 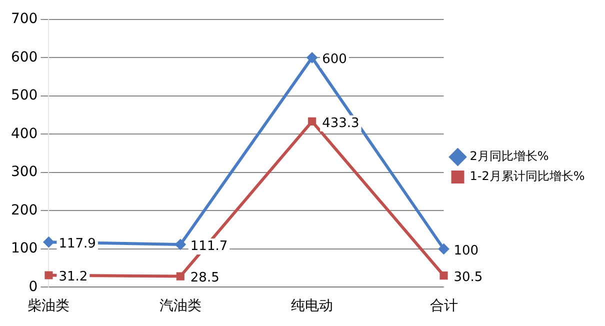 I want to click on data-label: 28.5, so click(x=205, y=278).